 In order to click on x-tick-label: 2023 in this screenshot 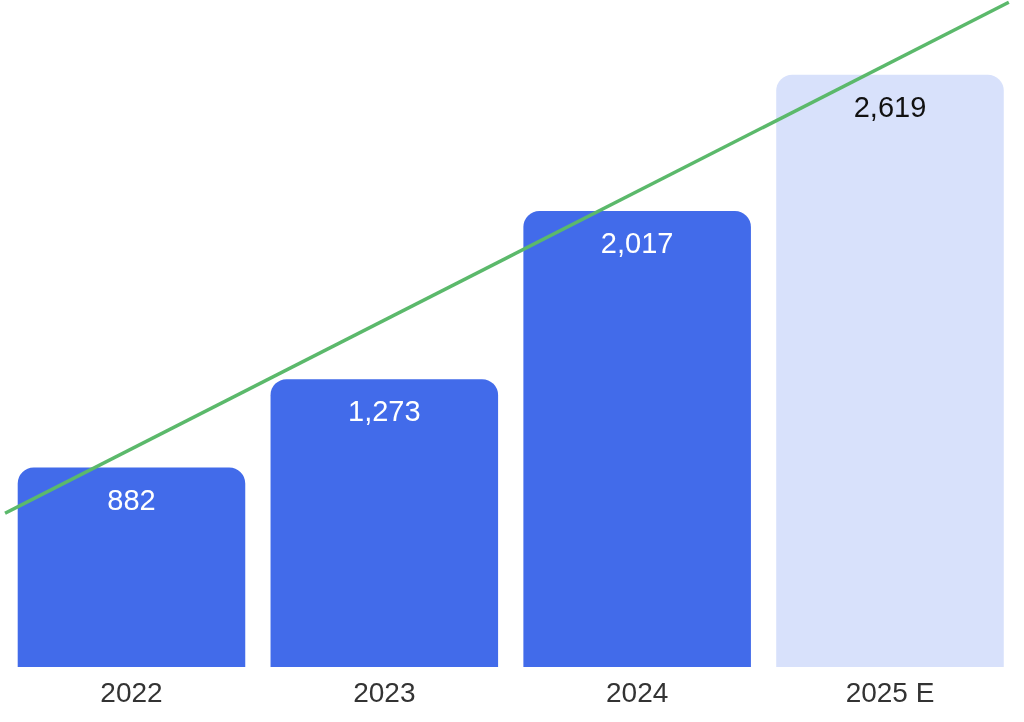, I will do `click(384, 692)`.